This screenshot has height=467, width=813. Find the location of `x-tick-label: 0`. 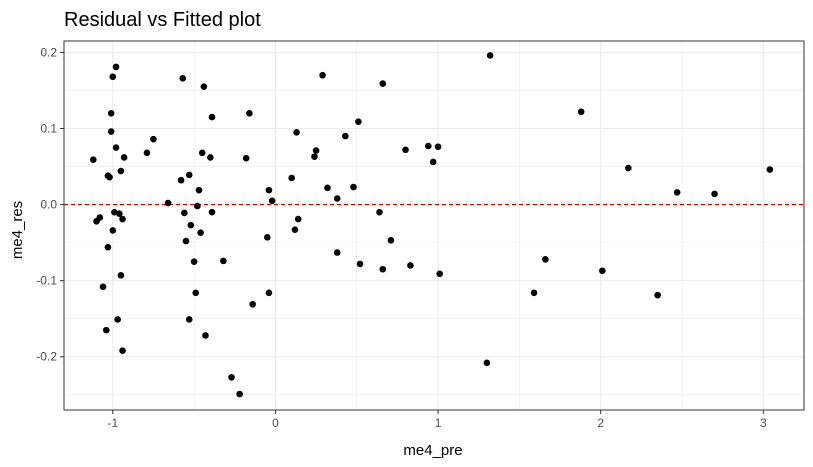

x-tick-label: 0 is located at coordinates (275, 423).